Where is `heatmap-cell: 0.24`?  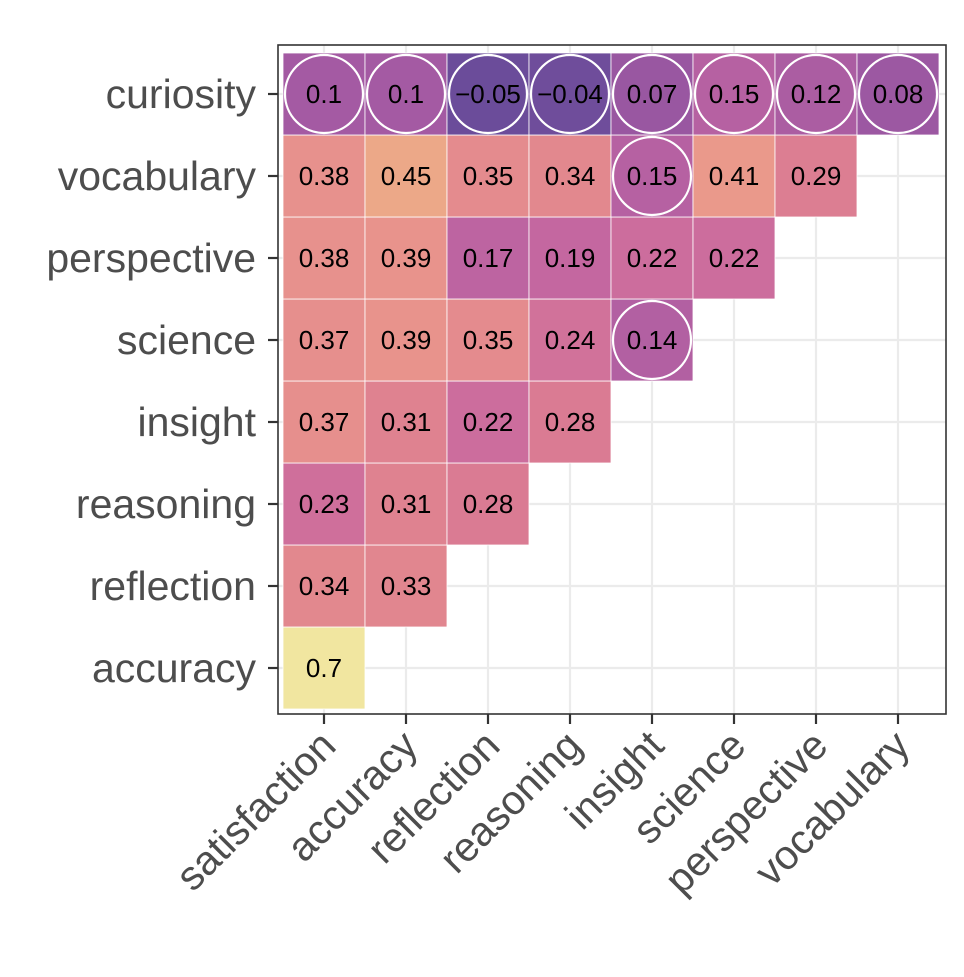 heatmap-cell: 0.24 is located at coordinates (570, 340).